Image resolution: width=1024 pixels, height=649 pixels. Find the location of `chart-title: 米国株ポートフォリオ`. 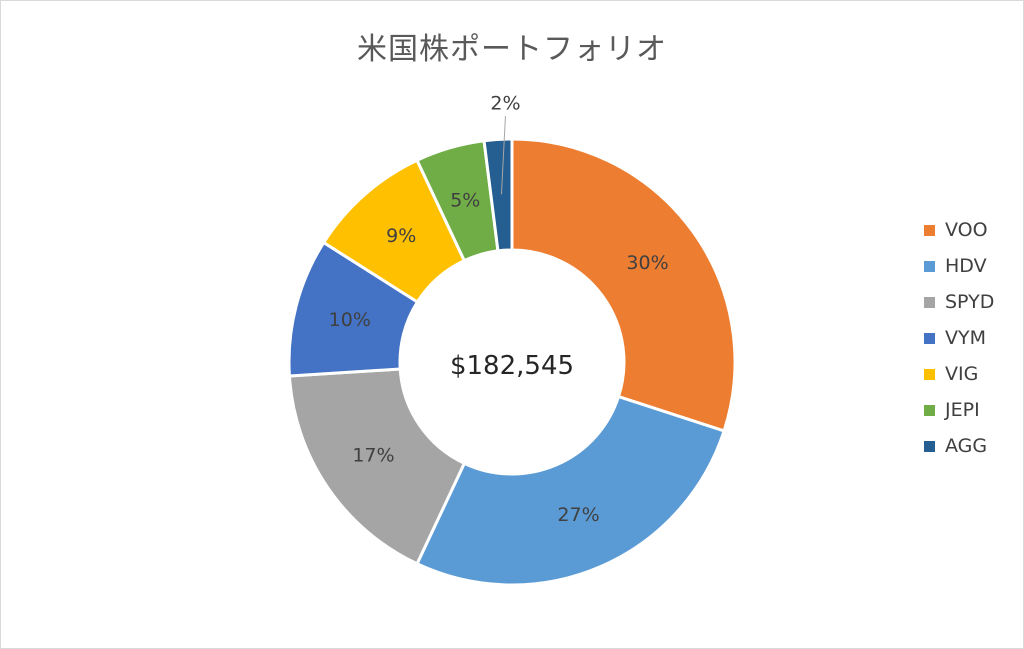

chart-title: 米国株ポートフォリオ is located at coordinates (512, 49).